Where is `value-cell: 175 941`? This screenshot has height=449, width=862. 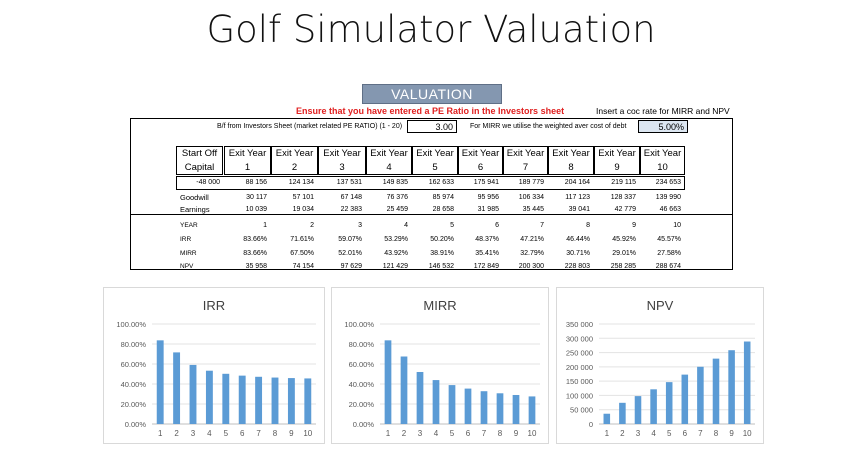 value-cell: 175 941 is located at coordinates (486, 182).